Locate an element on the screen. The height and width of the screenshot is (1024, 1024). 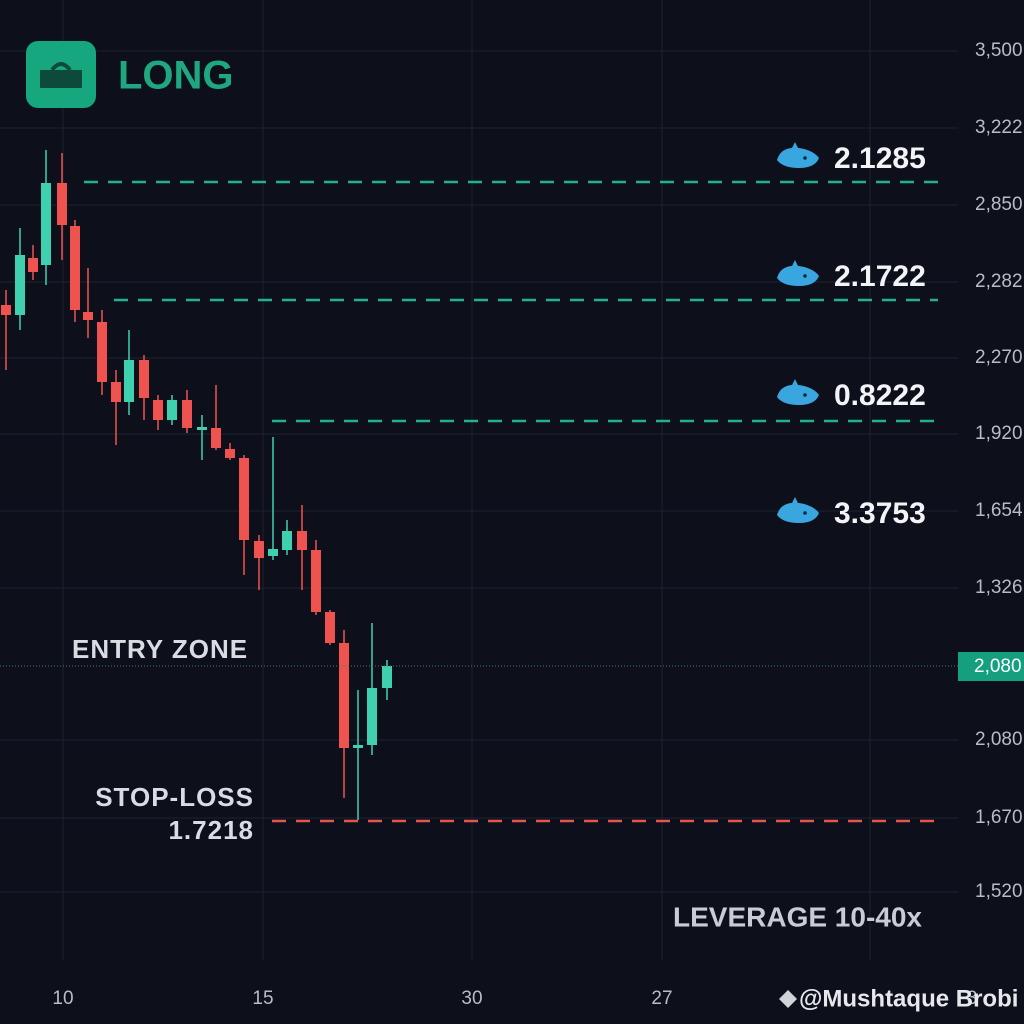
watermark-icon is located at coordinates (788, 999).